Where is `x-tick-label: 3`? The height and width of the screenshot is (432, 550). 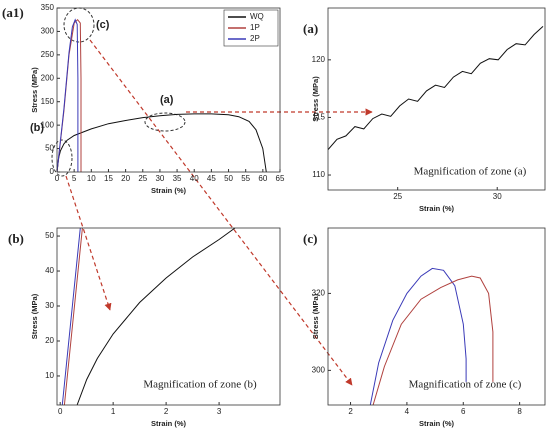 x-tick-label: 3 is located at coordinates (219, 411).